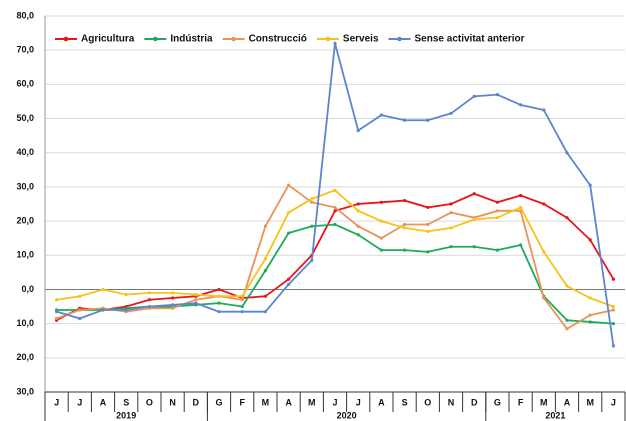 The height and width of the screenshot is (421, 626). What do you see at coordinates (25, 186) in the screenshot?
I see `y-tick-label: 30,0` at bounding box center [25, 186].